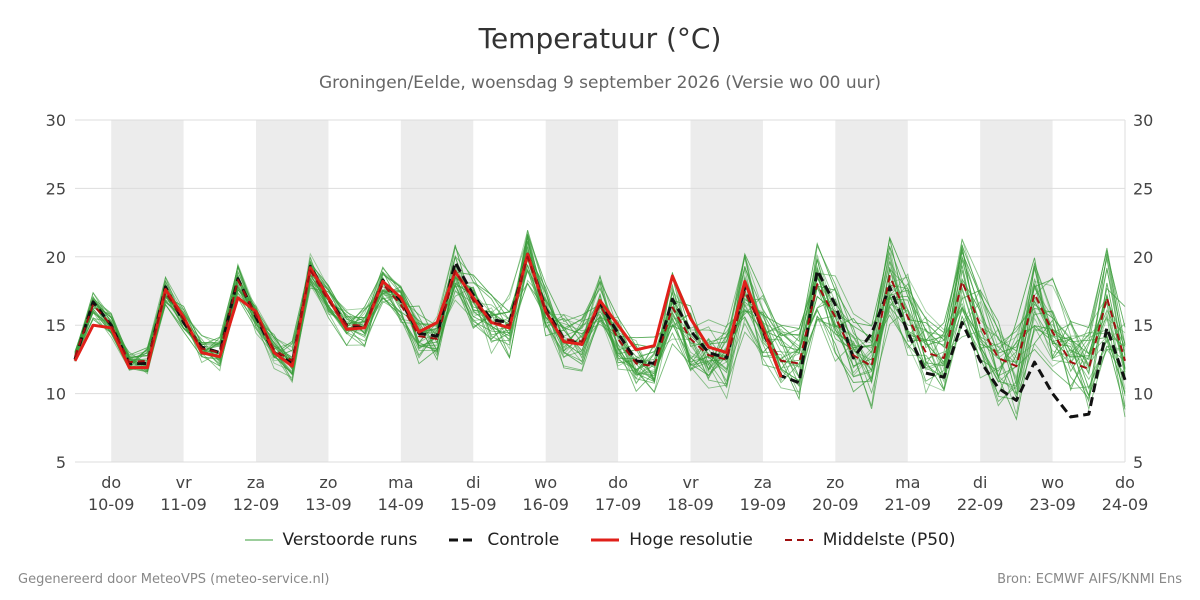  Describe the element at coordinates (328, 504) in the screenshot. I see `x-tick-date-3: 13-09` at that location.